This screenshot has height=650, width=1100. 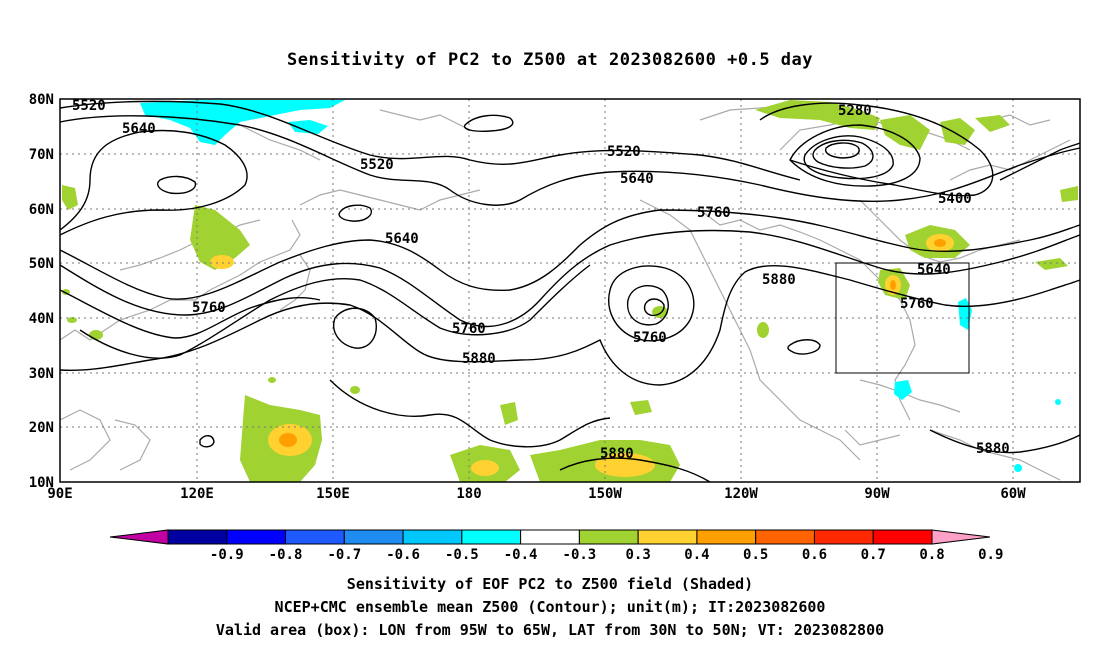 I want to click on colorbar-label: -0.4, so click(x=521, y=555).